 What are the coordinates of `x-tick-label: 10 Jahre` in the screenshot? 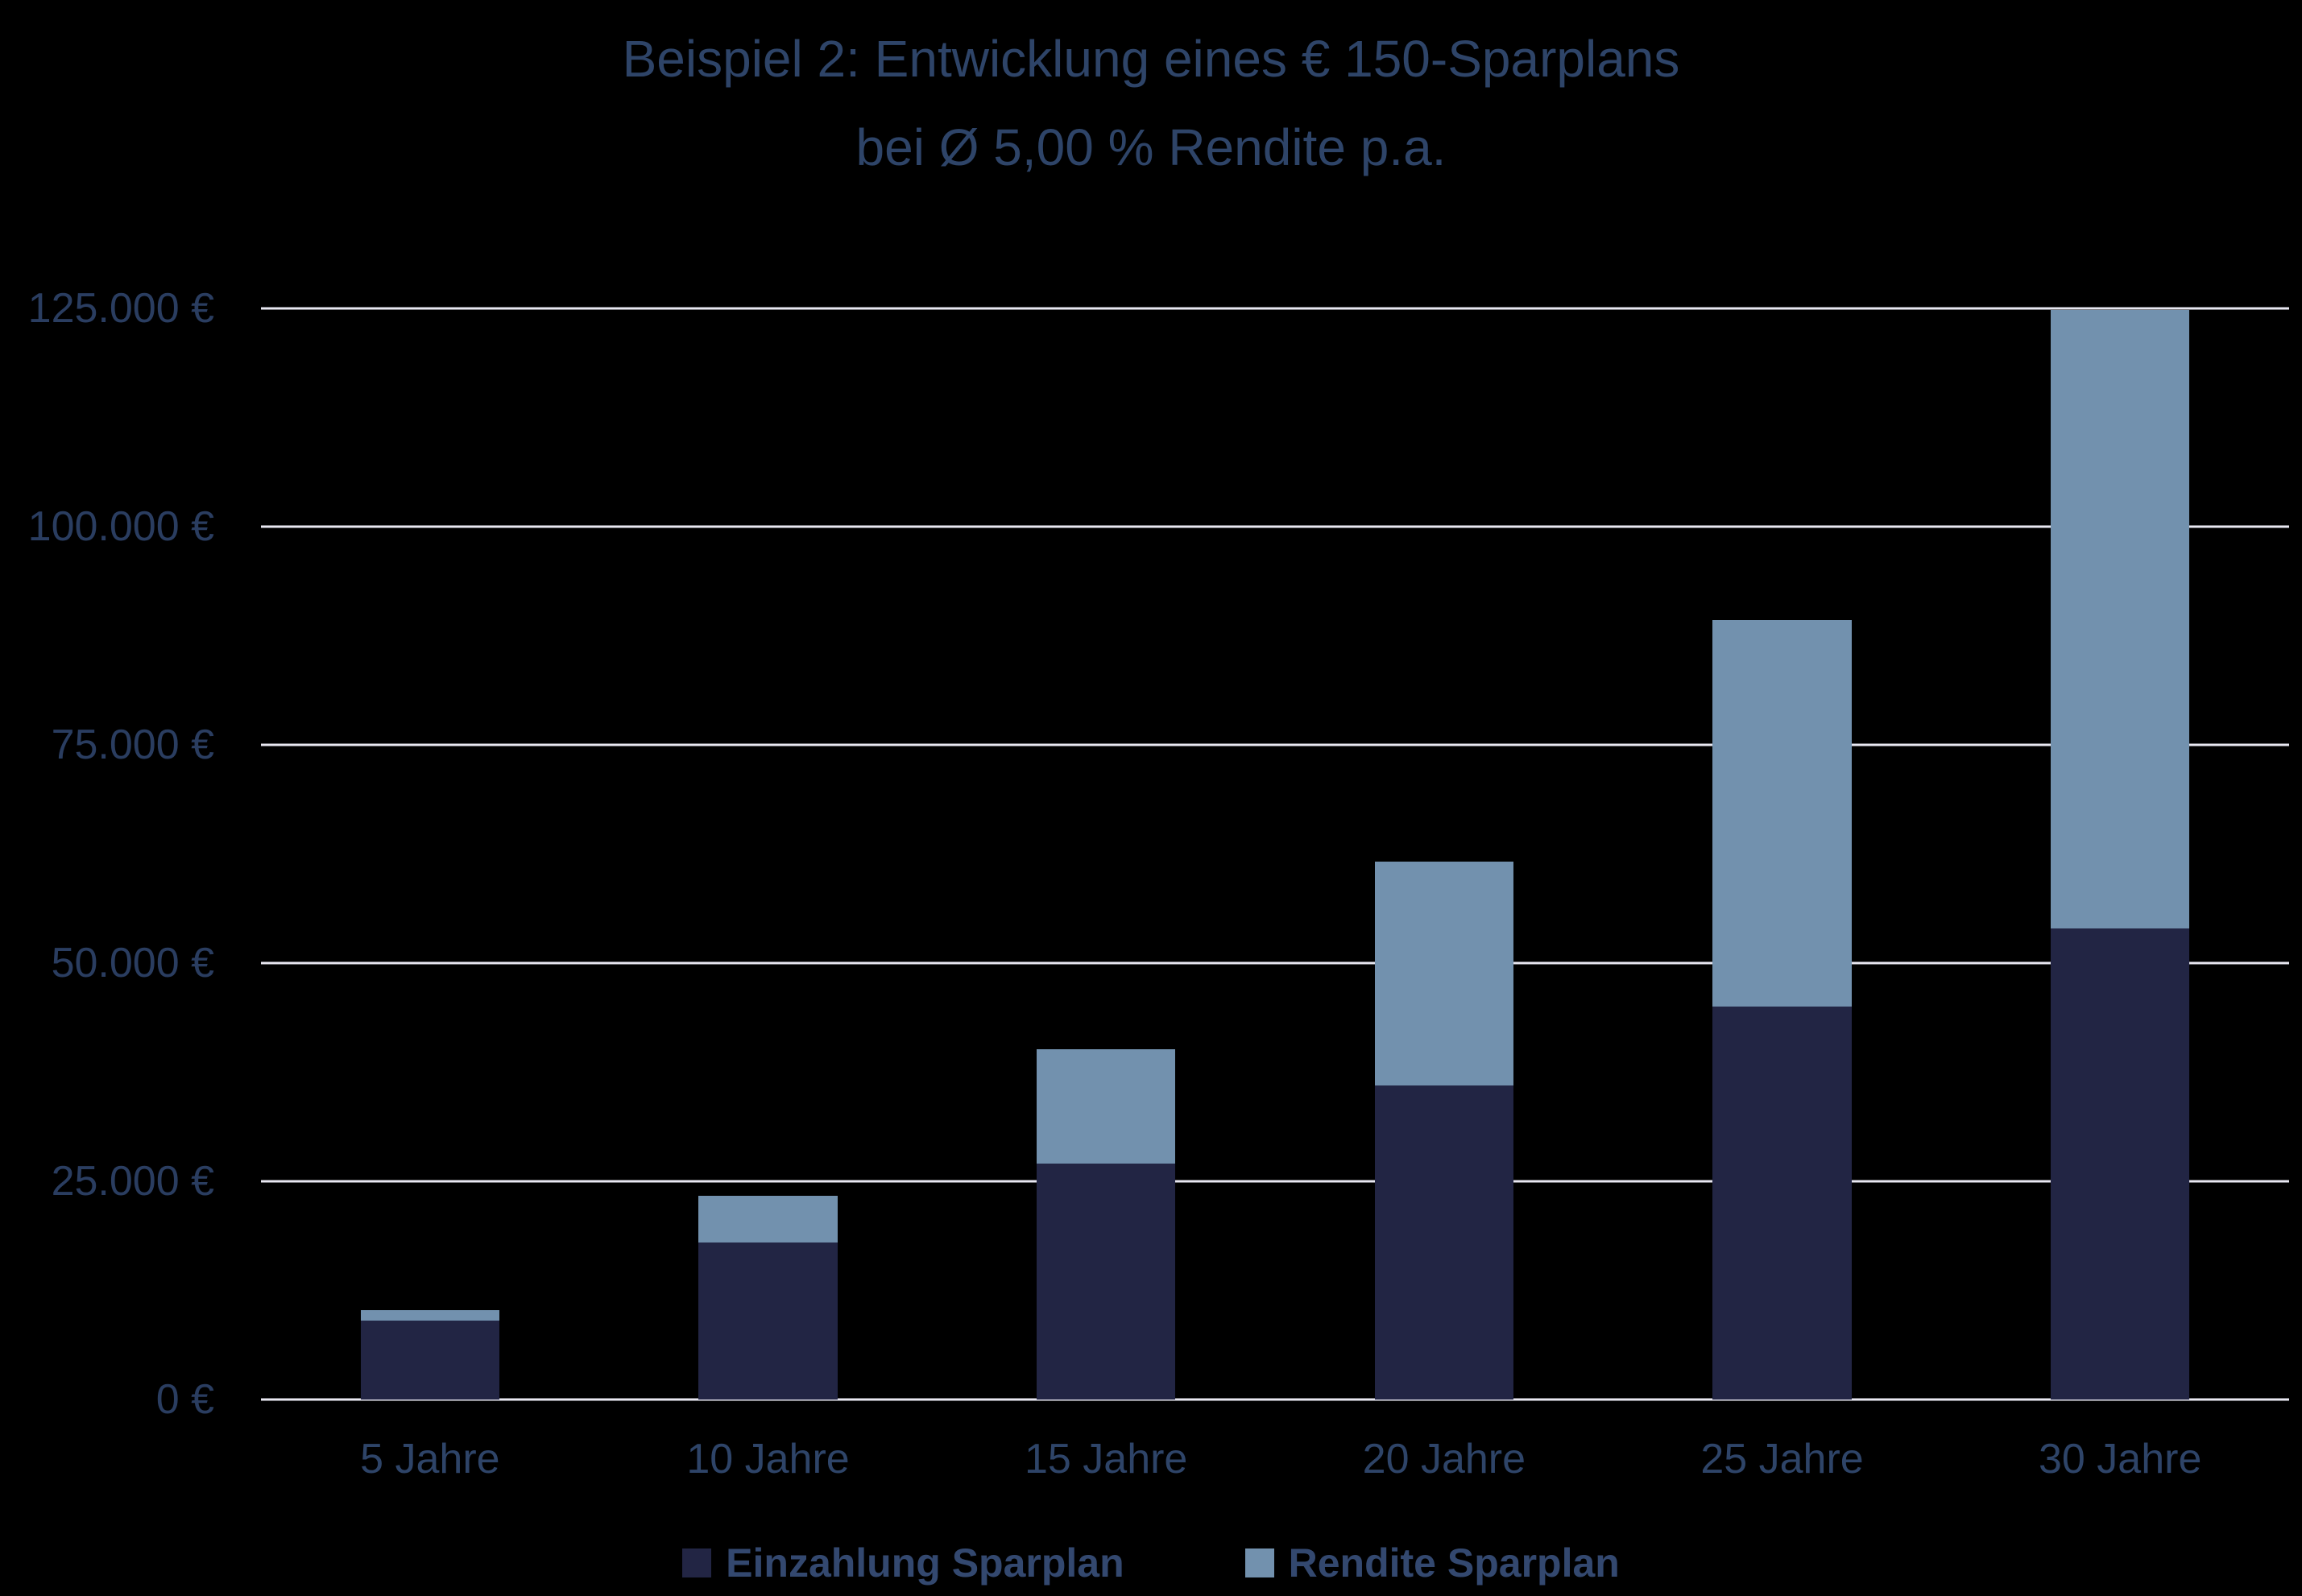 It's located at (768, 1459).